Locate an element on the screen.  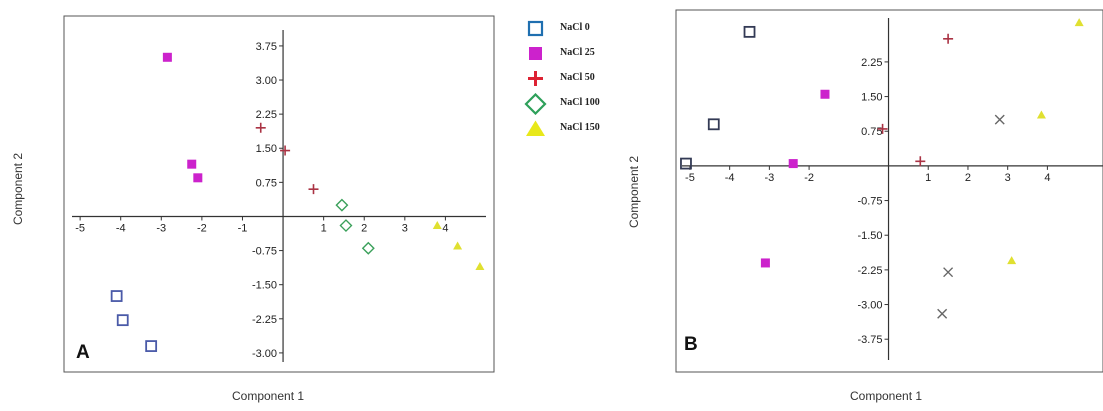
legend-item: NaCl 0 is located at coordinates (584, 30).